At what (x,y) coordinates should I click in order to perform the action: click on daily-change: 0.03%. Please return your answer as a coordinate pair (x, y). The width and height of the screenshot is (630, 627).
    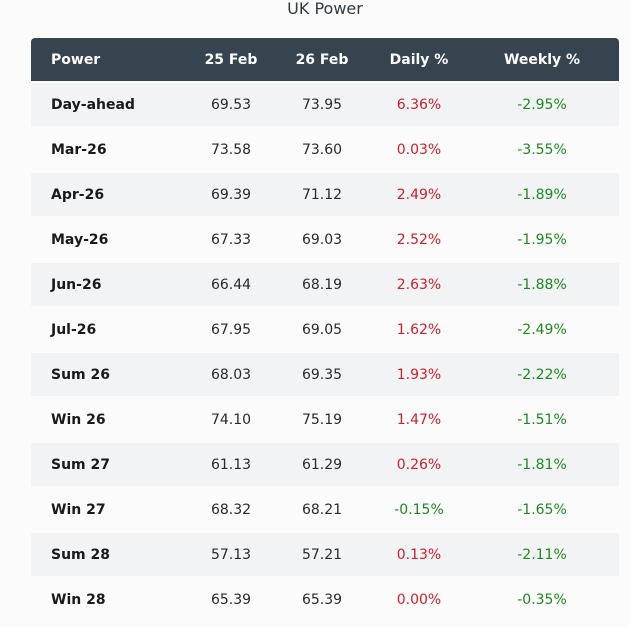
    Looking at the image, I should click on (419, 149).